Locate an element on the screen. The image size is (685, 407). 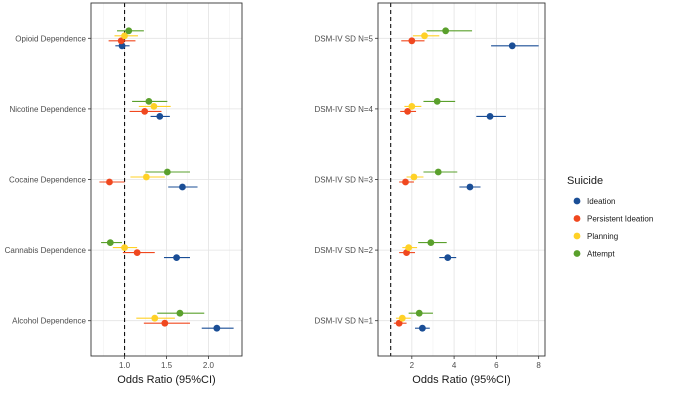
y-tick-label: DSM-IV SD N=2 is located at coordinates (344, 250).